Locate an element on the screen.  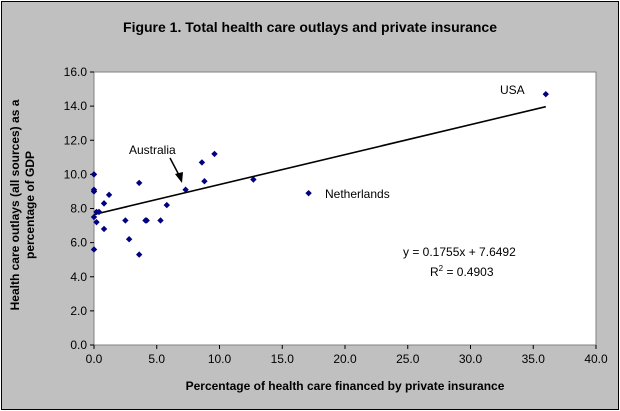
x-tick-label: 25.0 is located at coordinates (408, 359).